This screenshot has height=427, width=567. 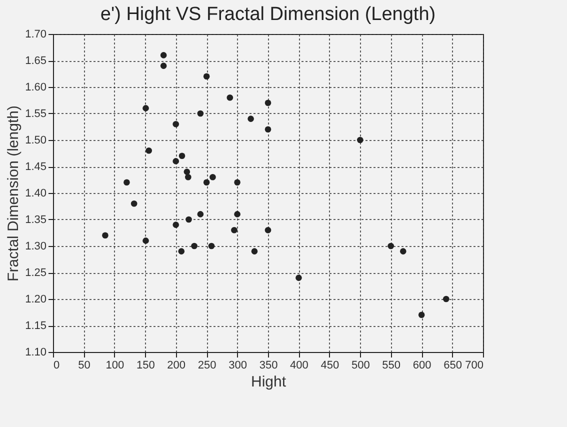 What do you see at coordinates (115, 366) in the screenshot?
I see `x-tick-label: 100` at bounding box center [115, 366].